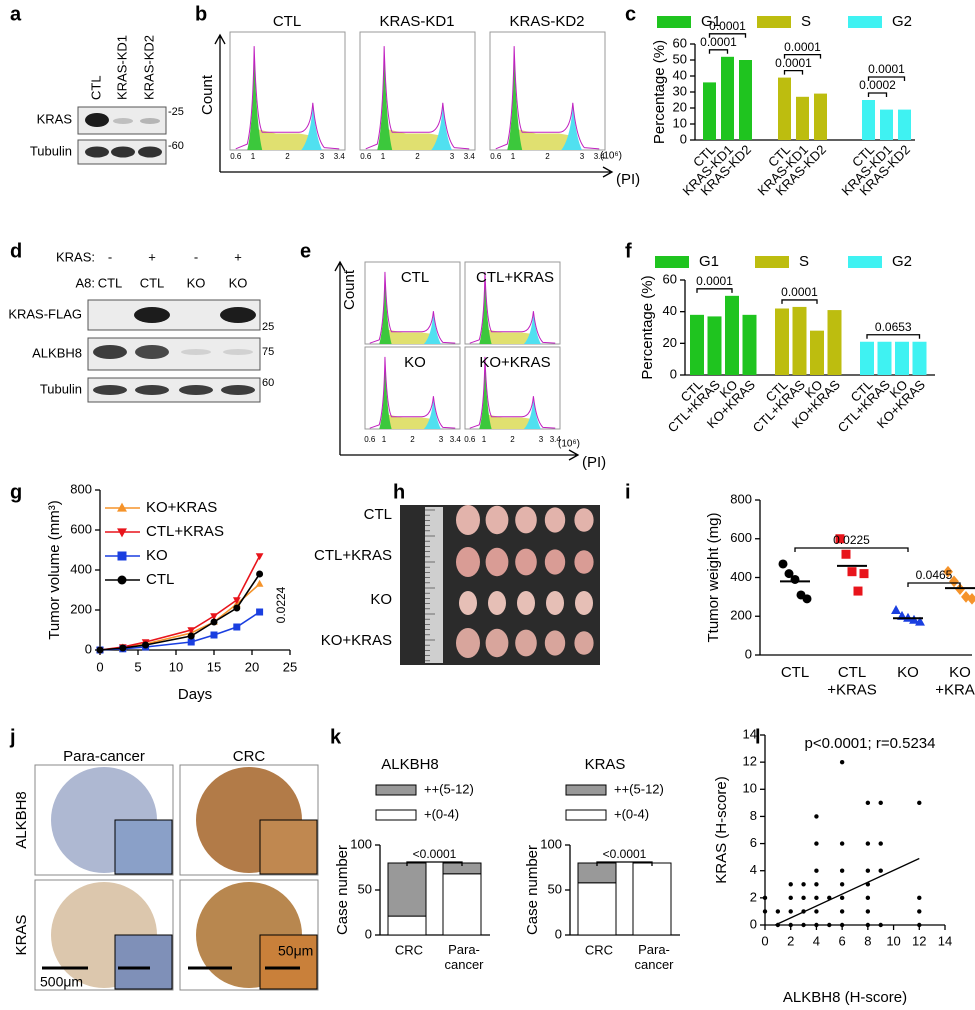 The image size is (975, 1010). I want to click on row-label: Tubulin, so click(51, 150).